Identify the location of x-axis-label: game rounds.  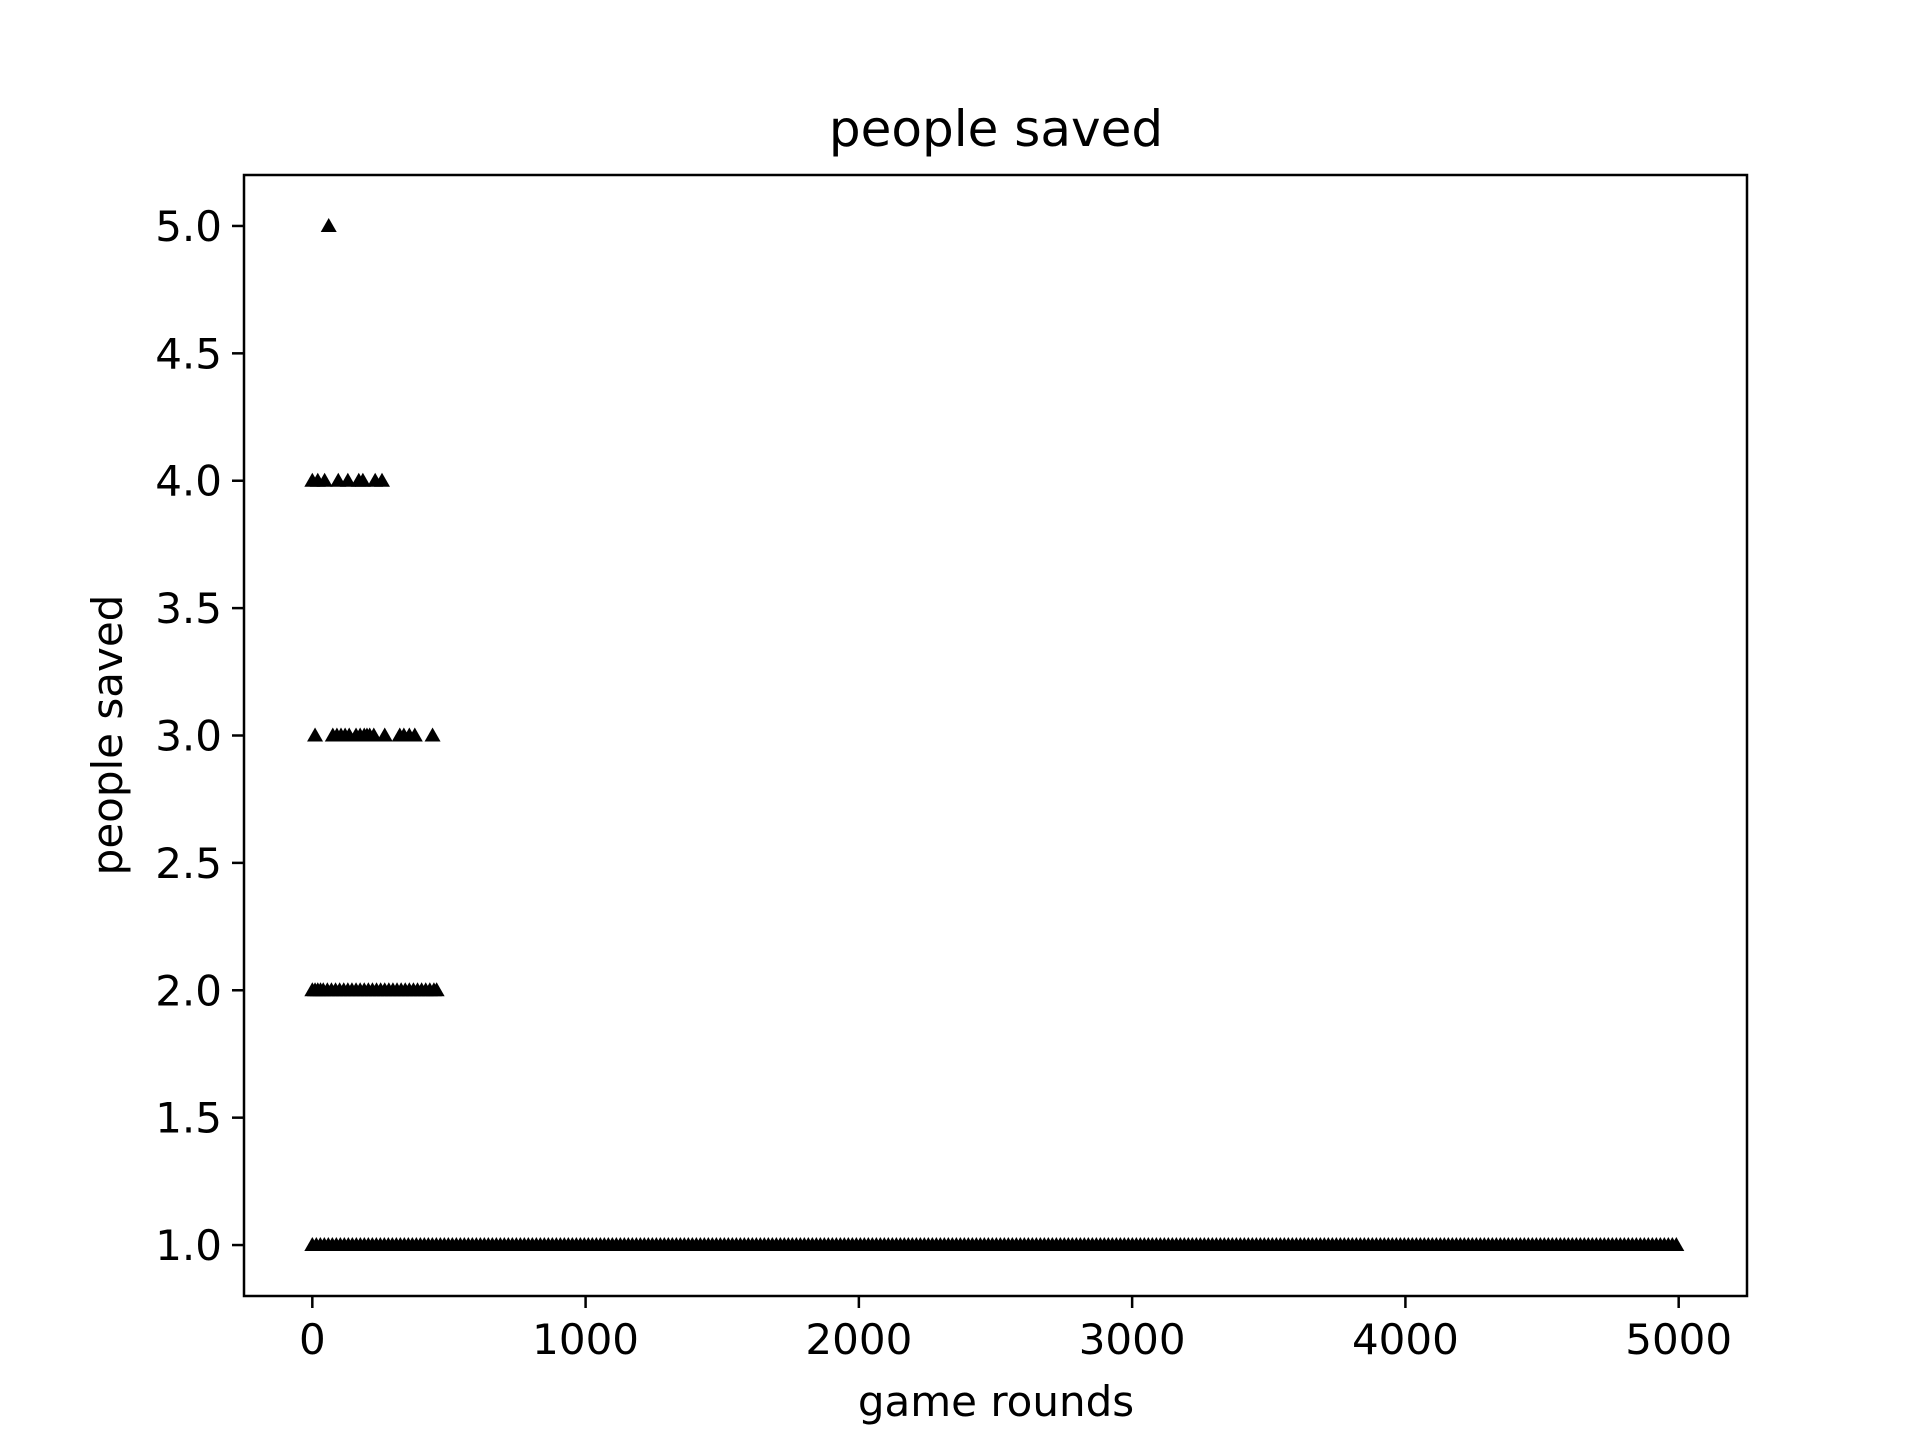
(996, 1401).